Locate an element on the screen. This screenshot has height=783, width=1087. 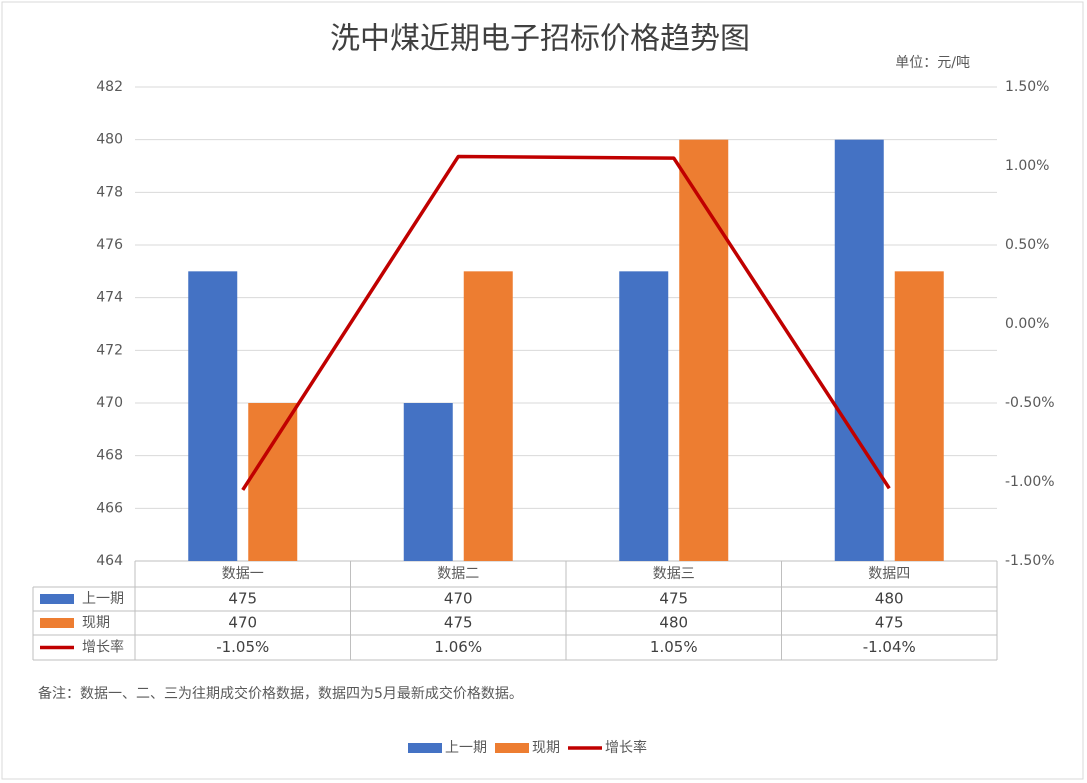
table-row-label: 现期 is located at coordinates (96, 623).